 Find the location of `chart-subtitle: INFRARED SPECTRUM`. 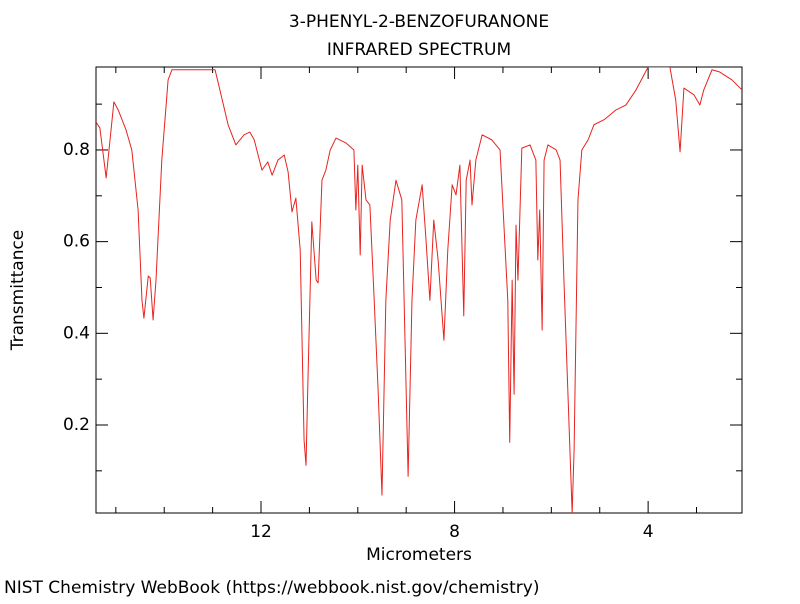

chart-subtitle: INFRARED SPECTRUM is located at coordinates (419, 50).